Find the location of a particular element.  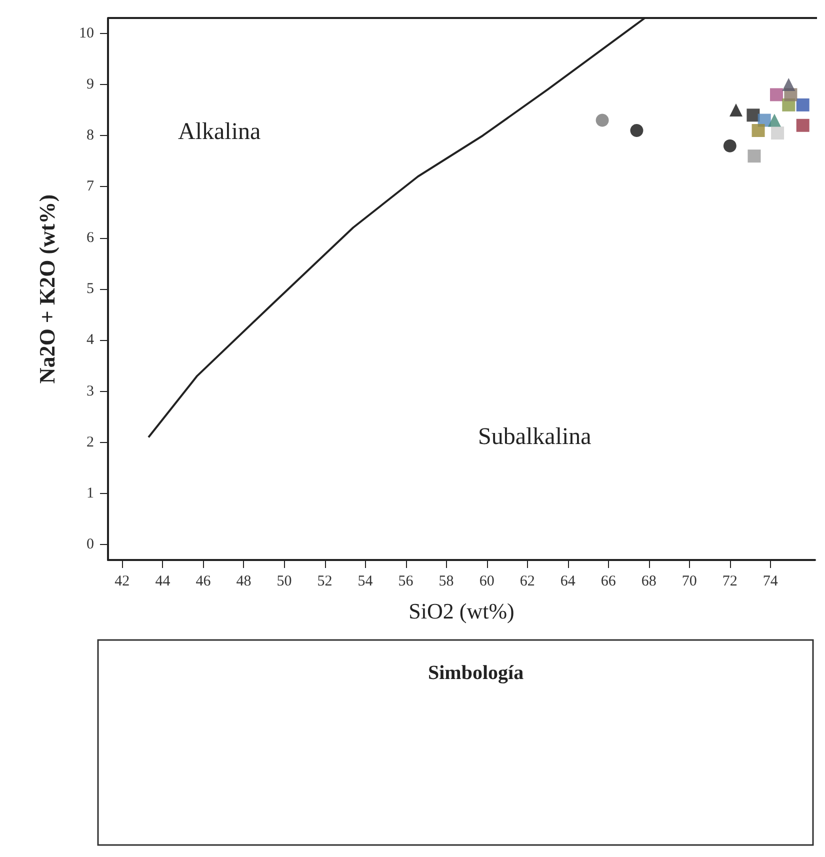

y-tick-label: 7 is located at coordinates (90, 186).